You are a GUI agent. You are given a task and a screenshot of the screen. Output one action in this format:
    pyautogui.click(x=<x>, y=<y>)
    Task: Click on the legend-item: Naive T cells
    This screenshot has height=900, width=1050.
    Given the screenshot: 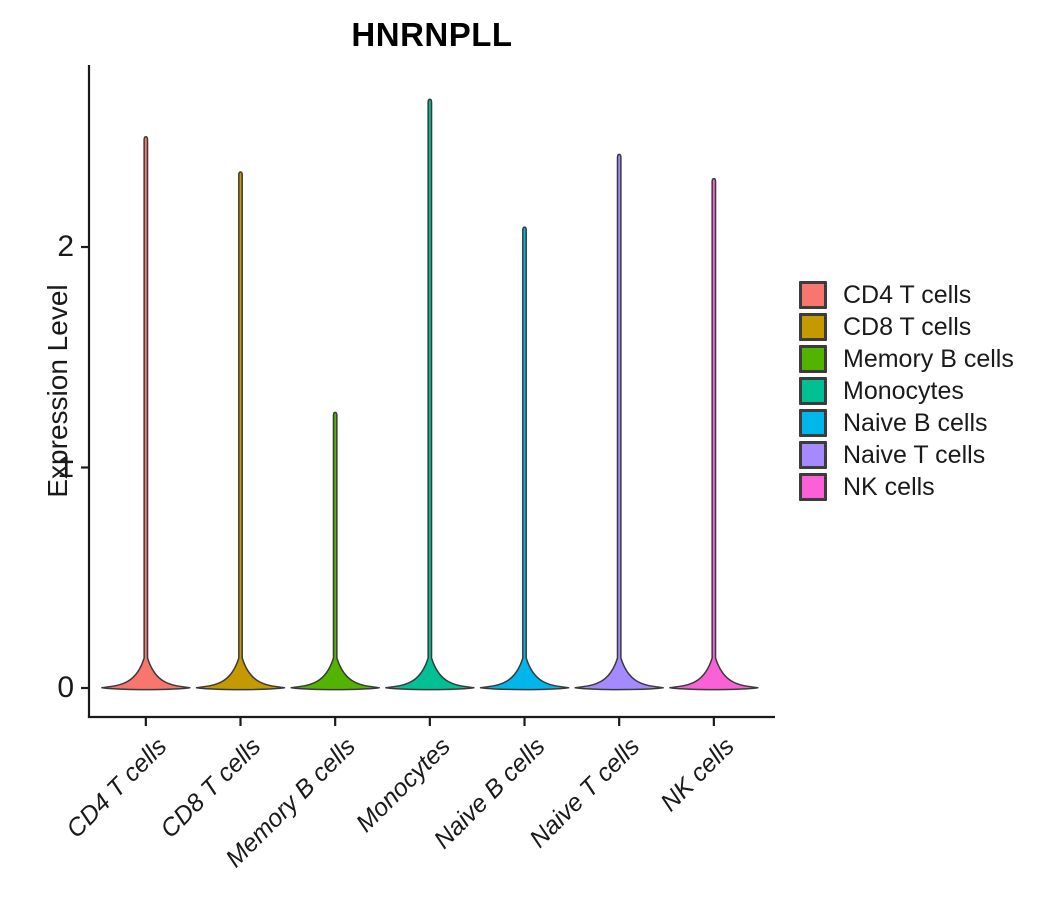 What is the action you would take?
    pyautogui.click(x=906, y=455)
    